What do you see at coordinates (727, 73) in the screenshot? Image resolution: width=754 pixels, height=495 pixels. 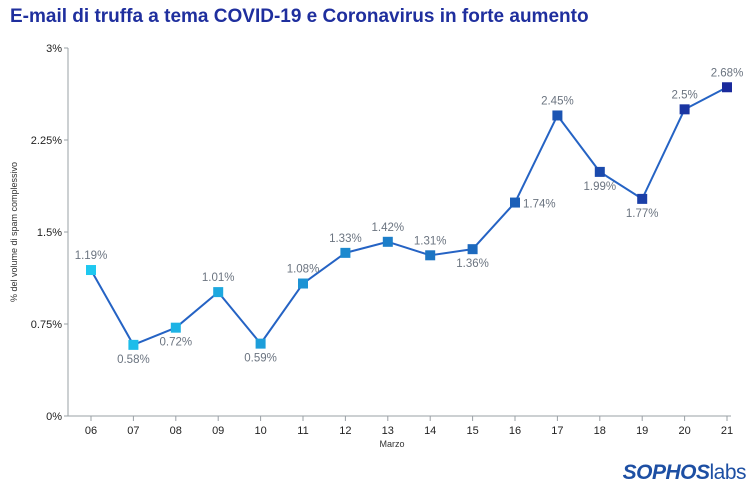 I see `data-label: 2.68%` at bounding box center [727, 73].